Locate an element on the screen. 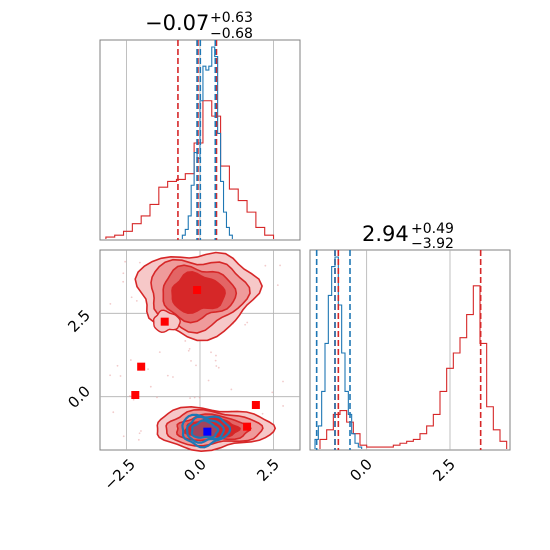 The image size is (550, 550). panel-title-lower: −3.92 is located at coordinates (432, 244).